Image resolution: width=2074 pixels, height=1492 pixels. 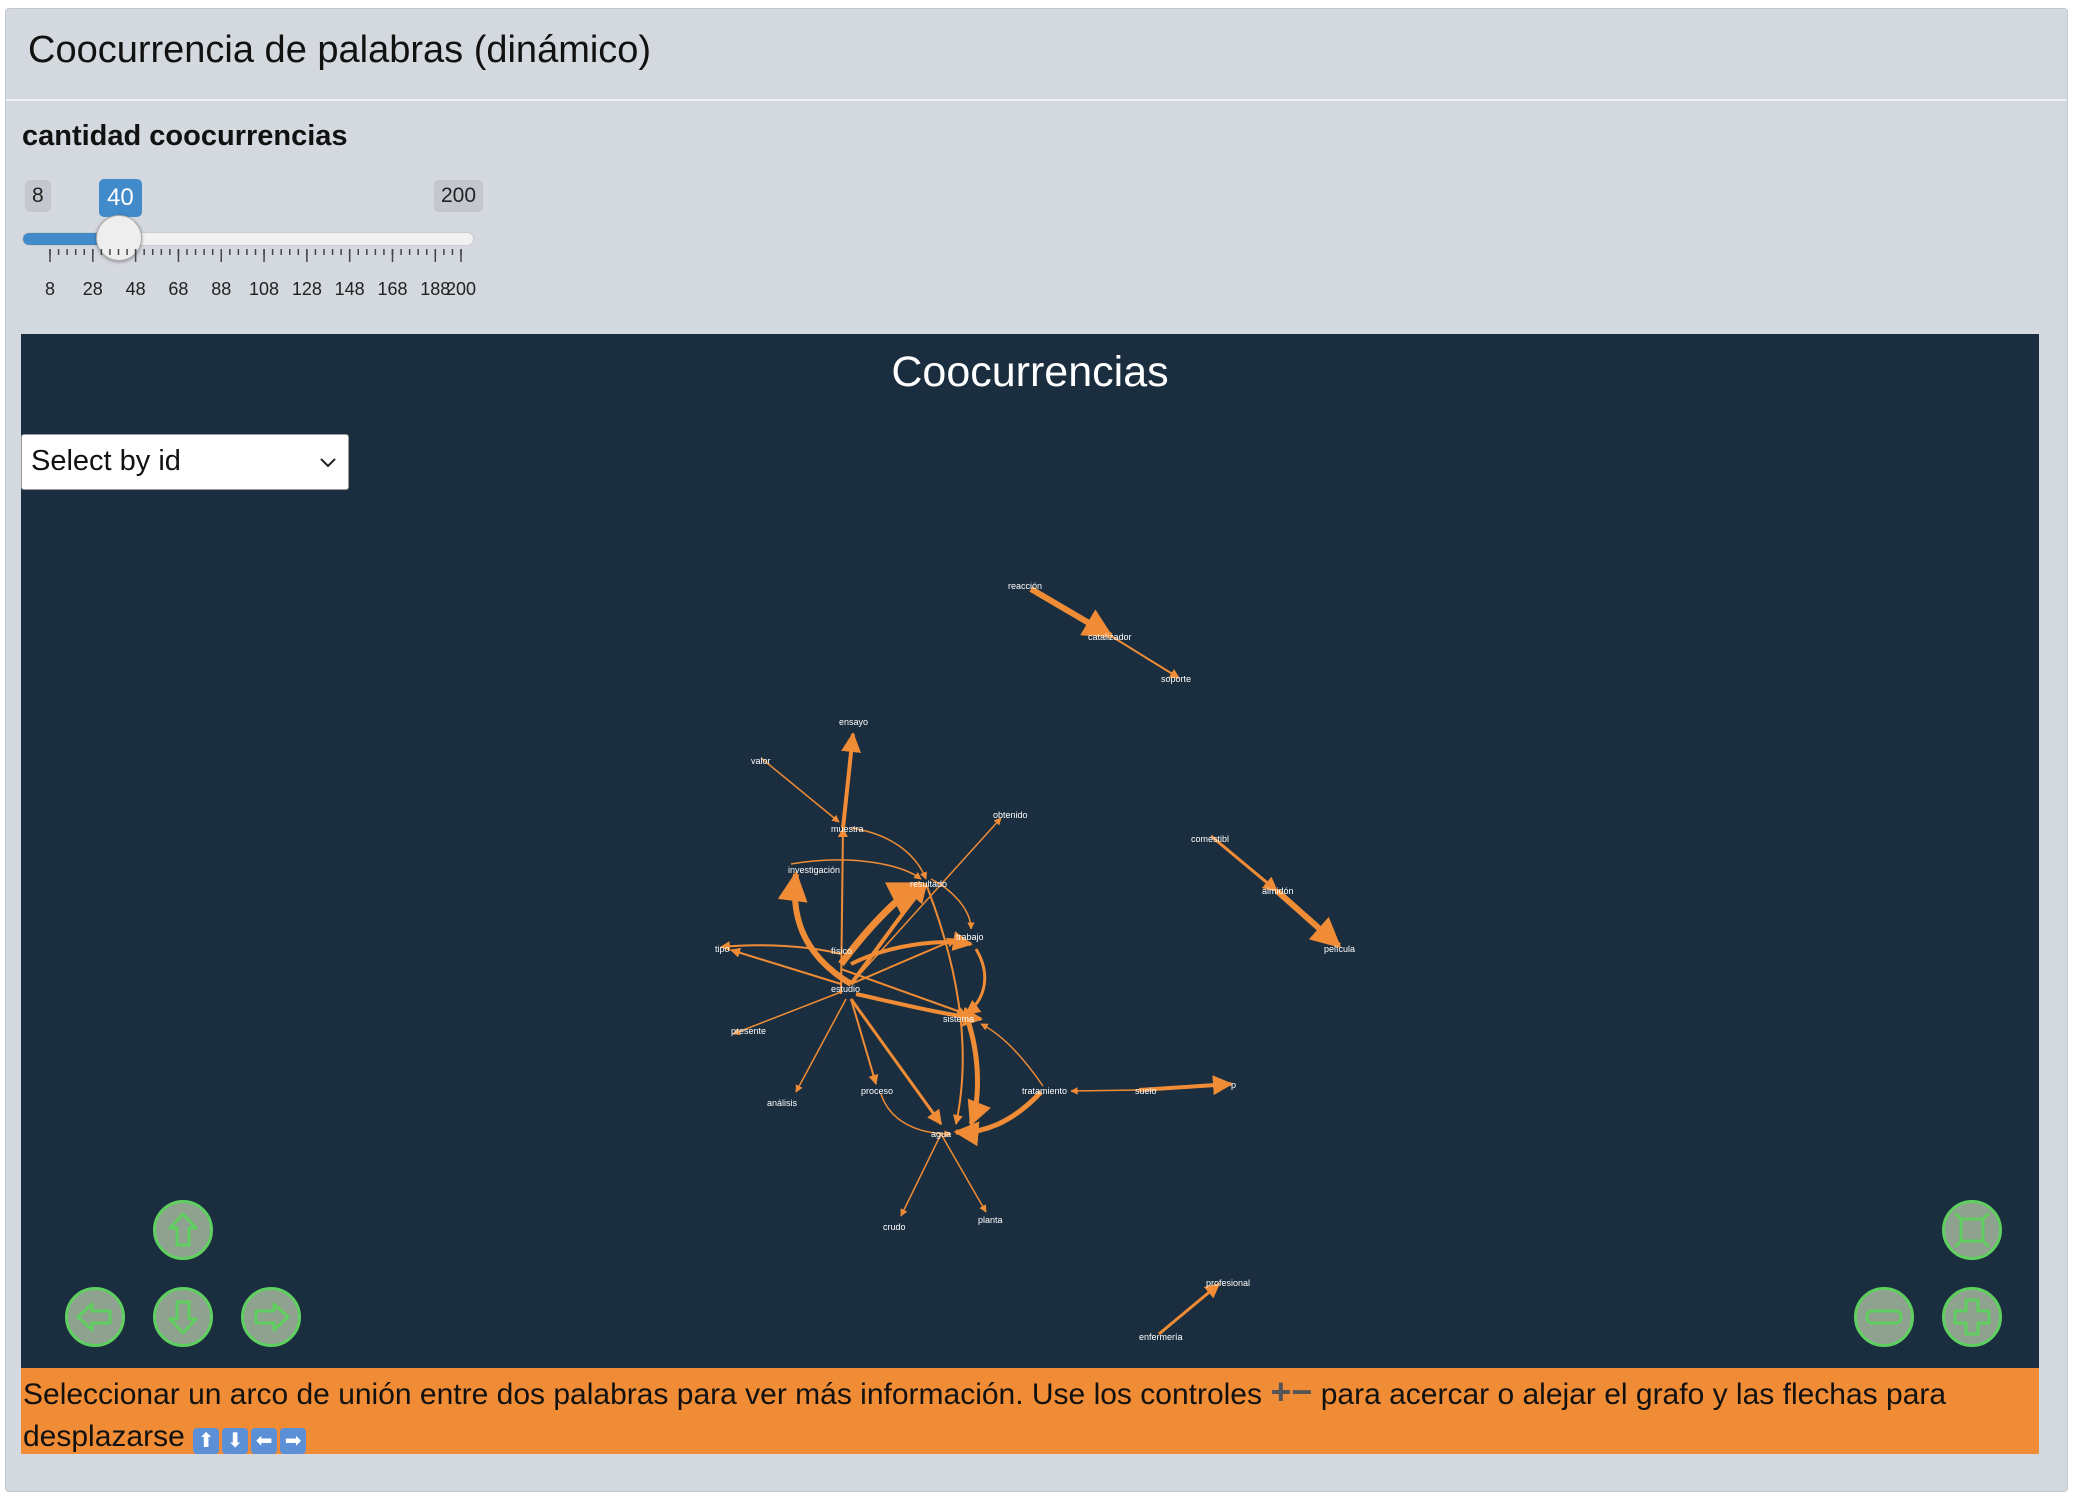 I want to click on node-enfermeria: enfermería, so click(x=1161, y=1337).